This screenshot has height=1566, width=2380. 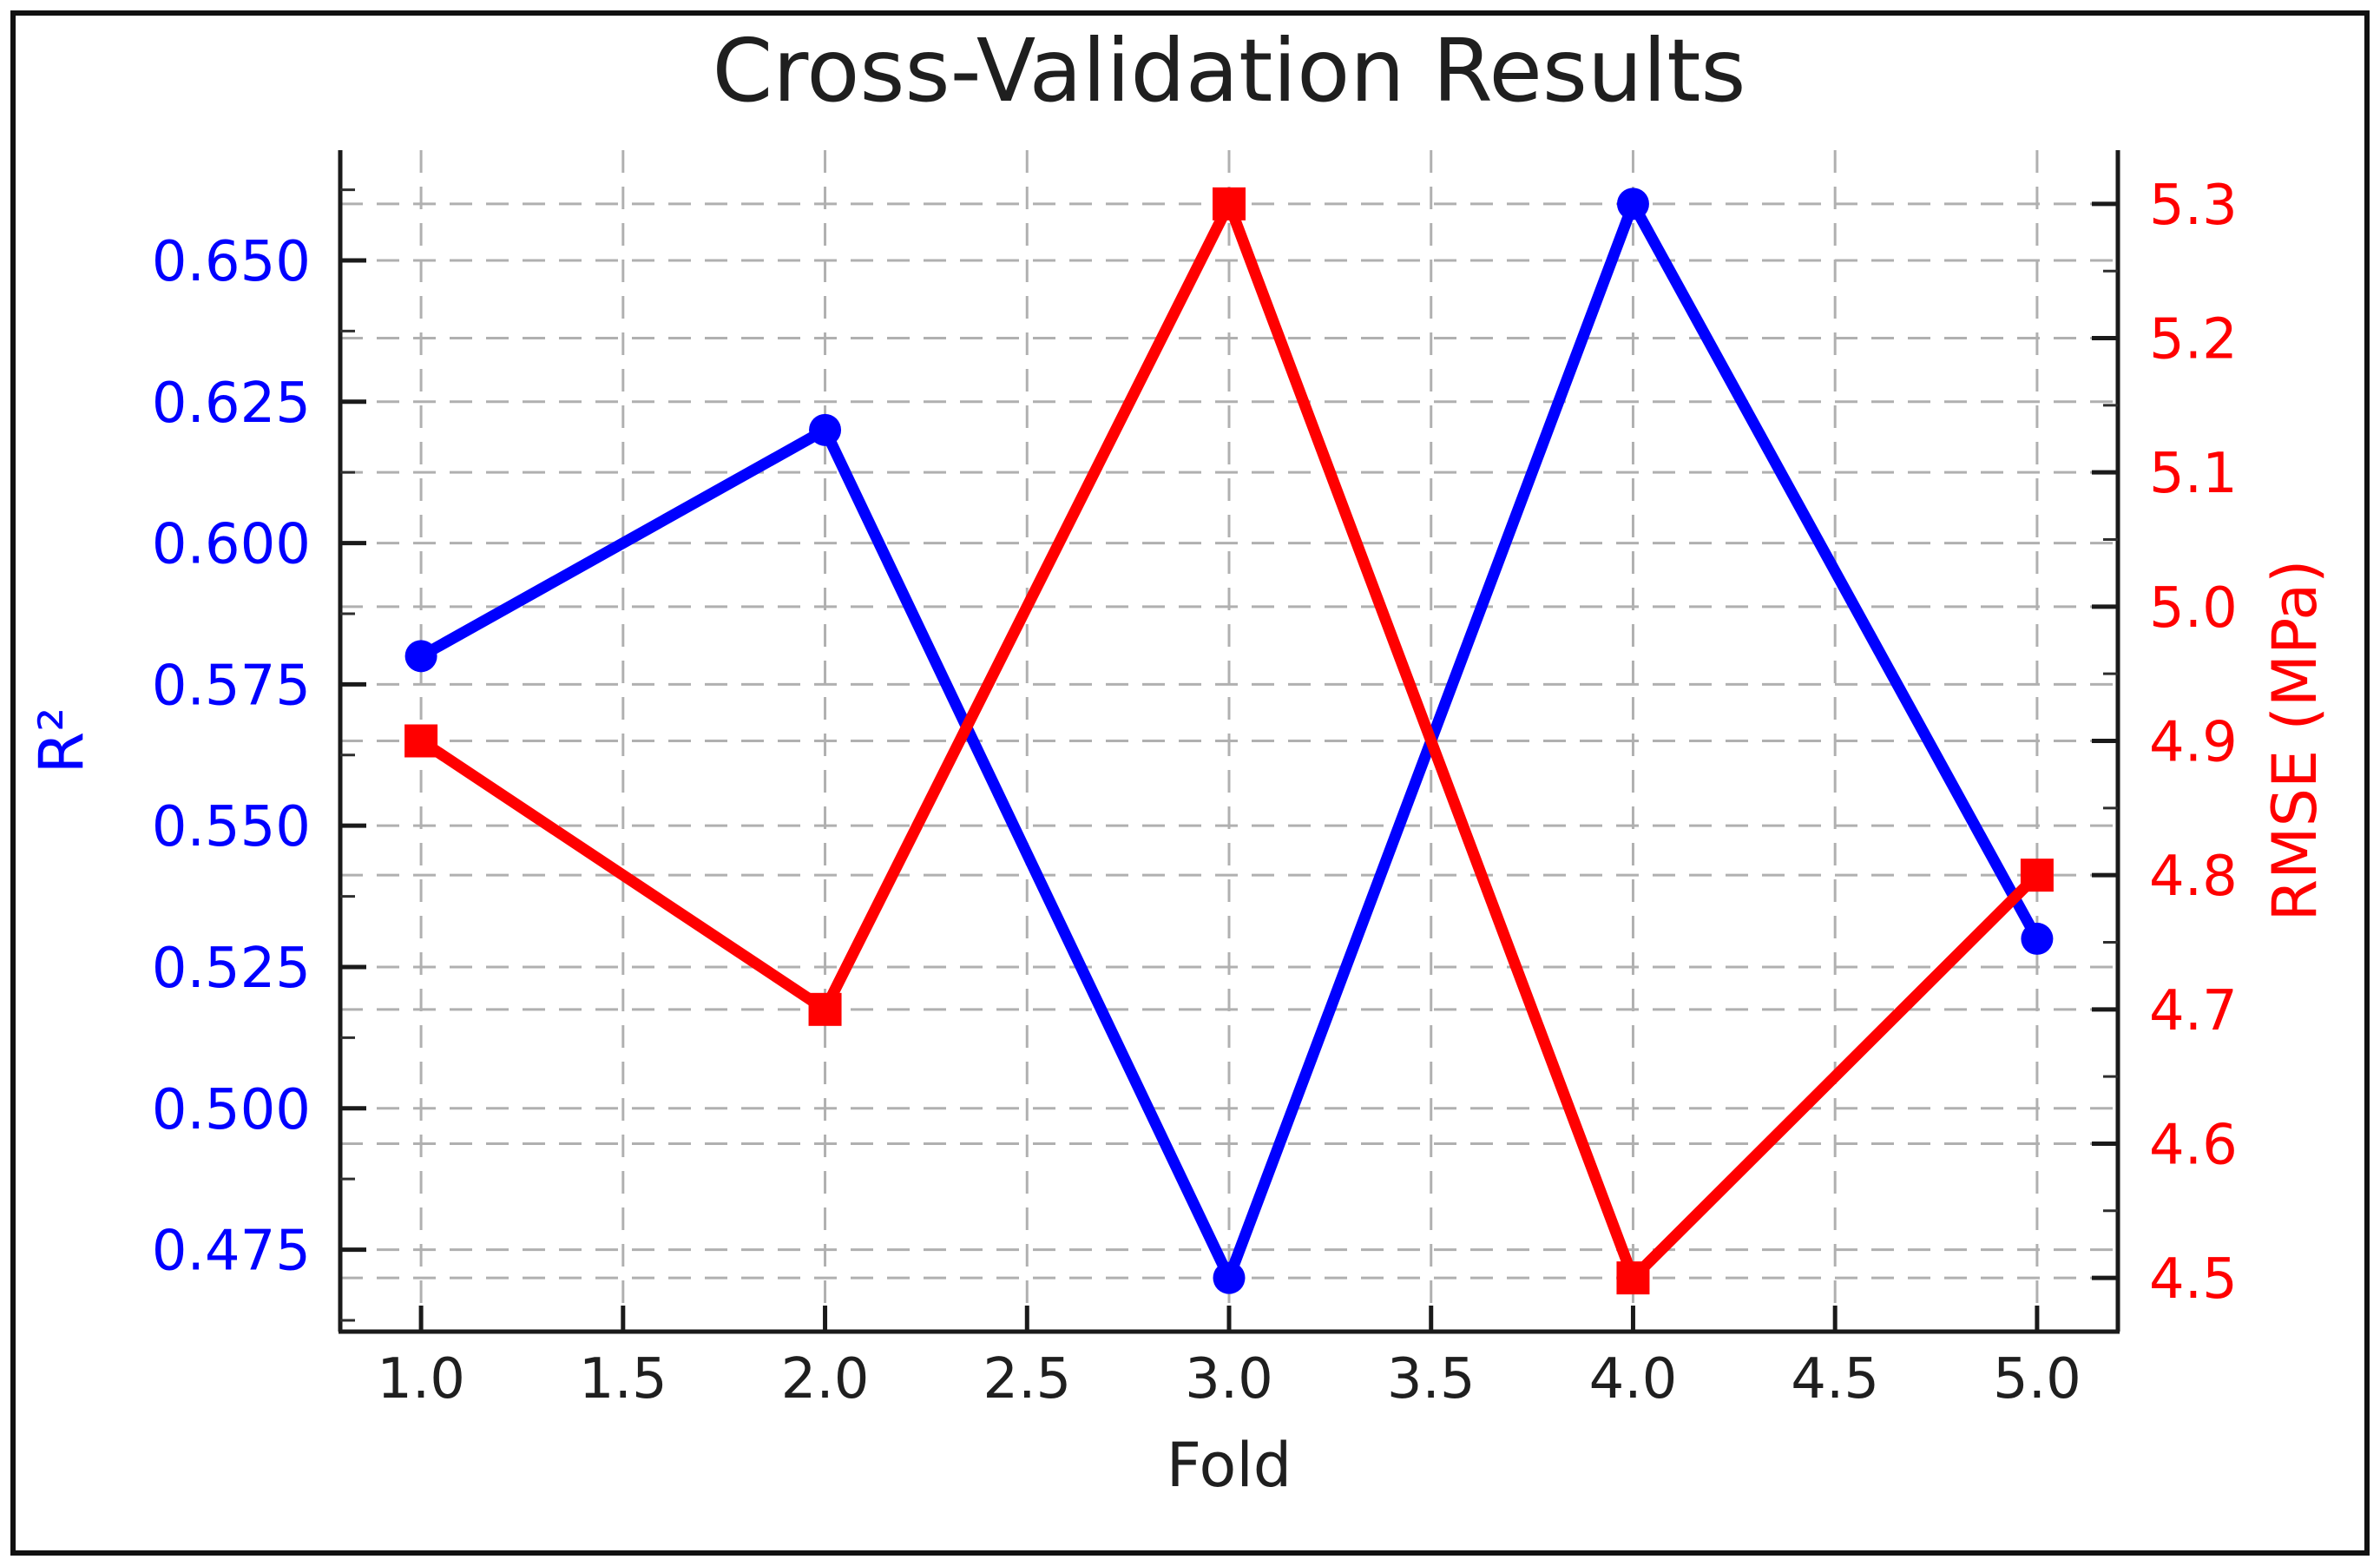 What do you see at coordinates (1633, 1379) in the screenshot?
I see `x-tick-label: 4.0` at bounding box center [1633, 1379].